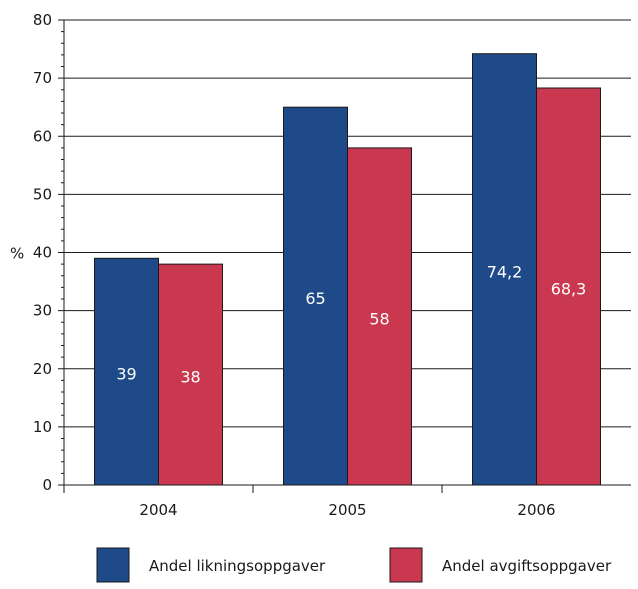  Describe the element at coordinates (42, 78) in the screenshot. I see `y-tick-label: 70` at that location.